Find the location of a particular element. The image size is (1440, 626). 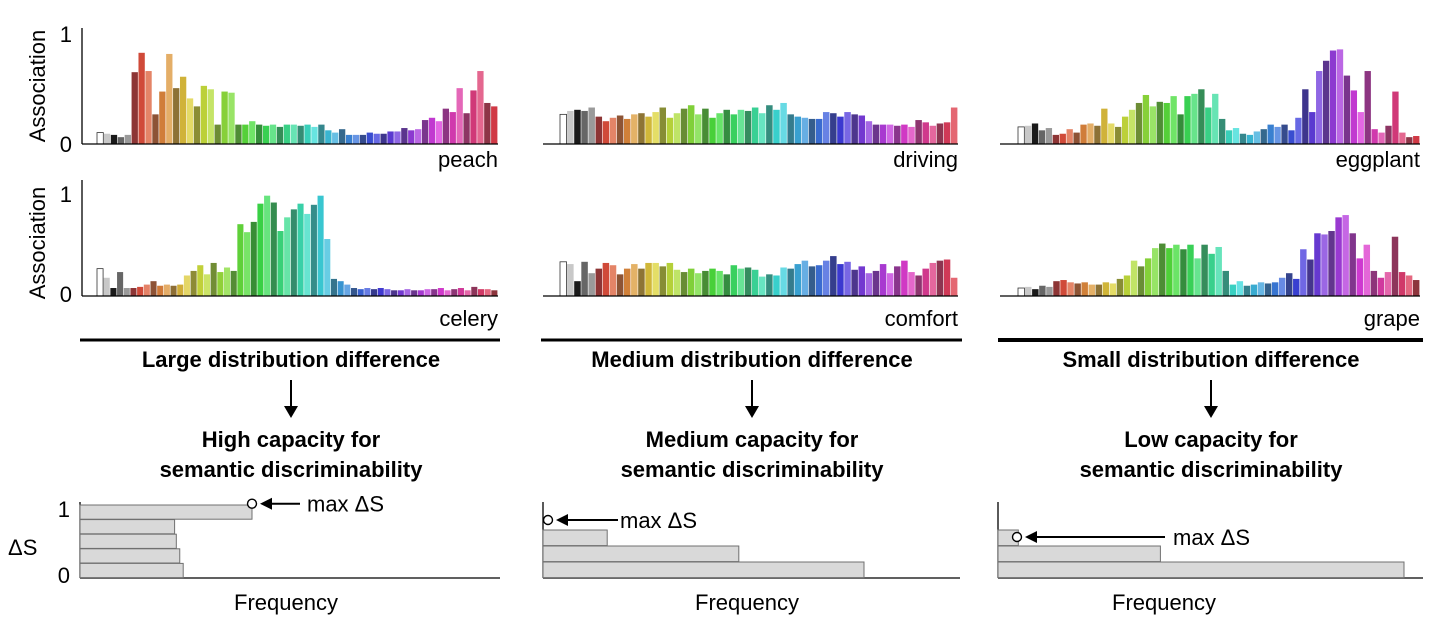

distribution-heading: Medium distribution difference is located at coordinates (751, 359).